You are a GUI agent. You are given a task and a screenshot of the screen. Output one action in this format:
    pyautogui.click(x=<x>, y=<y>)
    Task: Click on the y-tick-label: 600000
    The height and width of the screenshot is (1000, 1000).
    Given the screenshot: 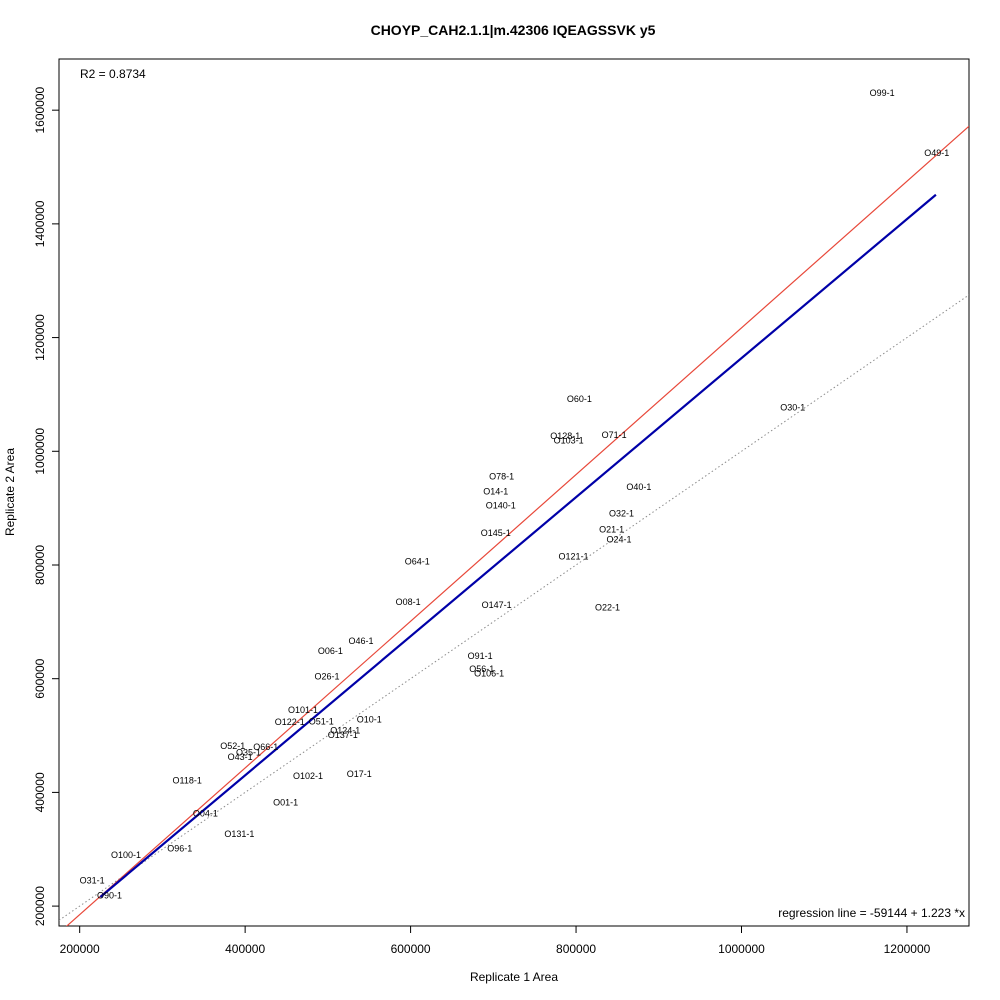 What is the action you would take?
    pyautogui.click(x=40, y=678)
    